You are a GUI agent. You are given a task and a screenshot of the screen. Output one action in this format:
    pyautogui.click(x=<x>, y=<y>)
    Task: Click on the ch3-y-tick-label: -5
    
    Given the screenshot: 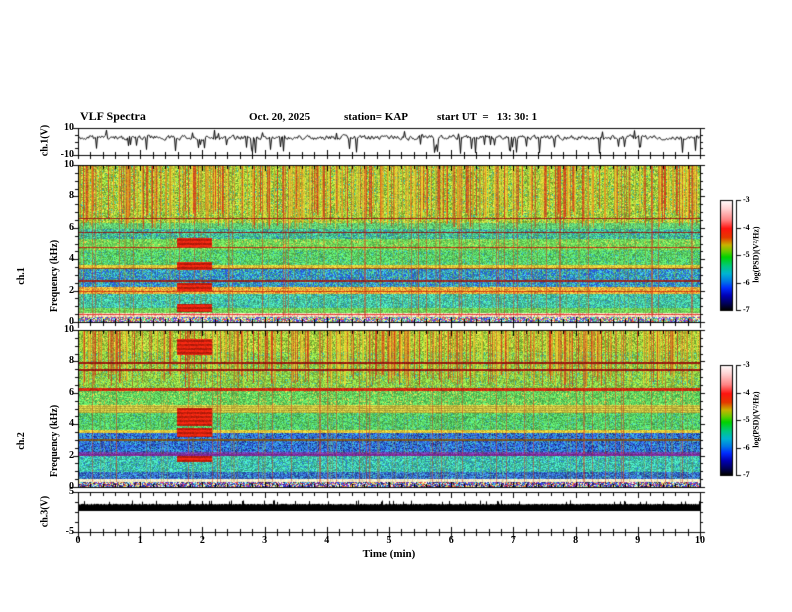 What is the action you would take?
    pyautogui.click(x=69, y=531)
    